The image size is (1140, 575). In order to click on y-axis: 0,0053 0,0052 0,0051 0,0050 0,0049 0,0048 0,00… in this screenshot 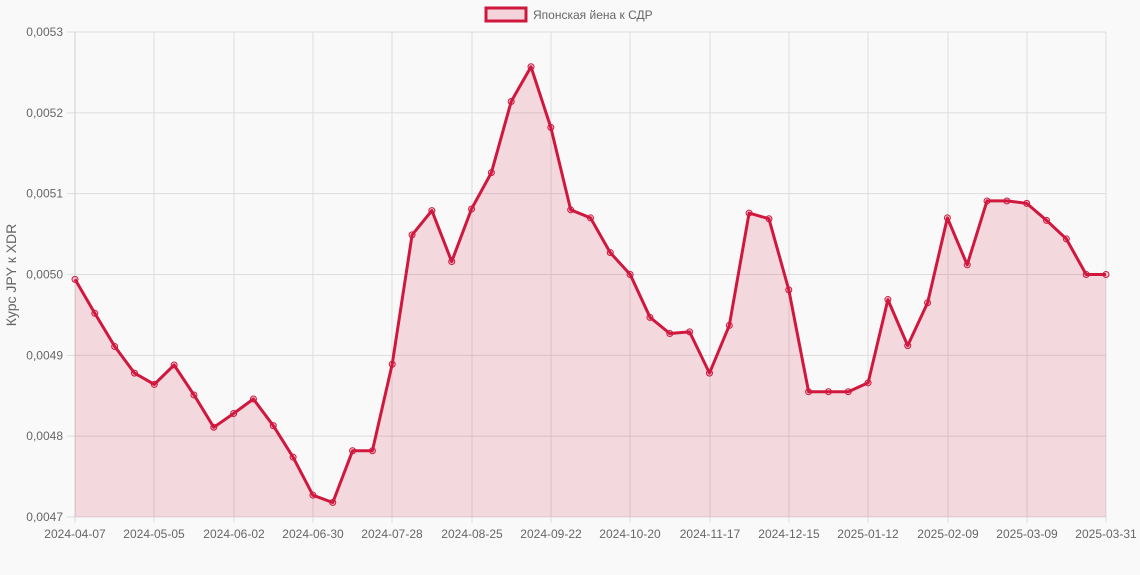, I will do `click(44, 274)`.